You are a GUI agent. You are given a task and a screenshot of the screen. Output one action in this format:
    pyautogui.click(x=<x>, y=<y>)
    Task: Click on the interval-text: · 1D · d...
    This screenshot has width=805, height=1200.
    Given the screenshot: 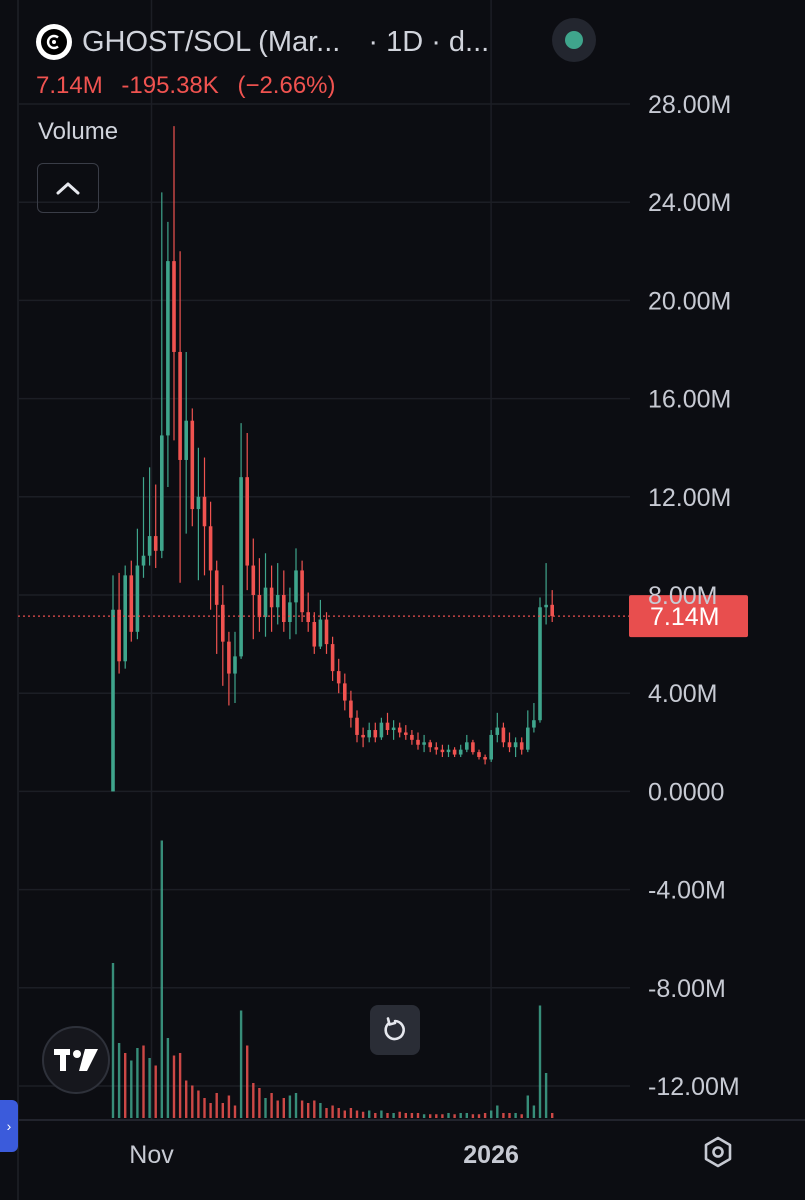 What is the action you would take?
    pyautogui.click(x=429, y=41)
    